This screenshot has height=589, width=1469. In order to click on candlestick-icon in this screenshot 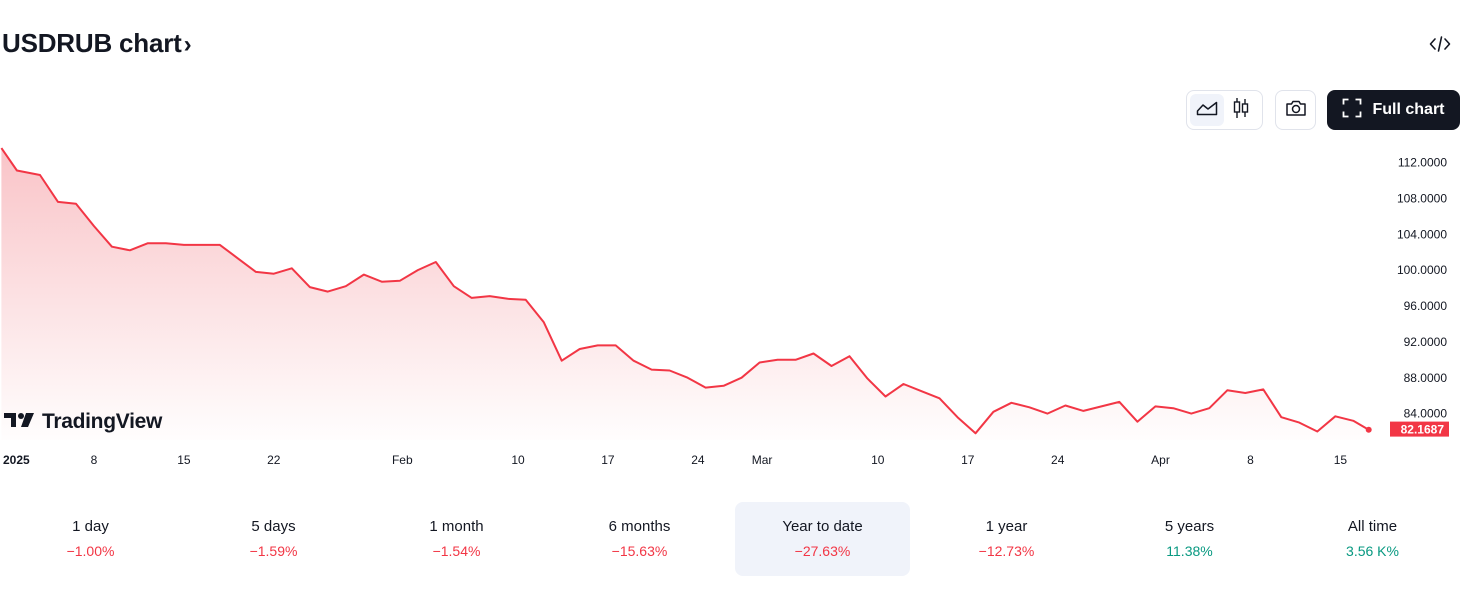, I will do `click(1241, 110)`.